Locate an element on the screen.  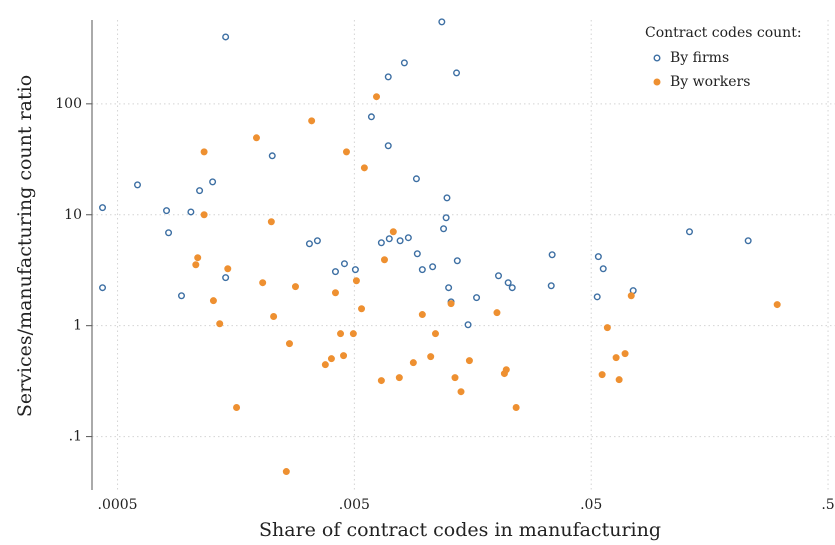
y-tick-label: 100 is located at coordinates (68, 104).